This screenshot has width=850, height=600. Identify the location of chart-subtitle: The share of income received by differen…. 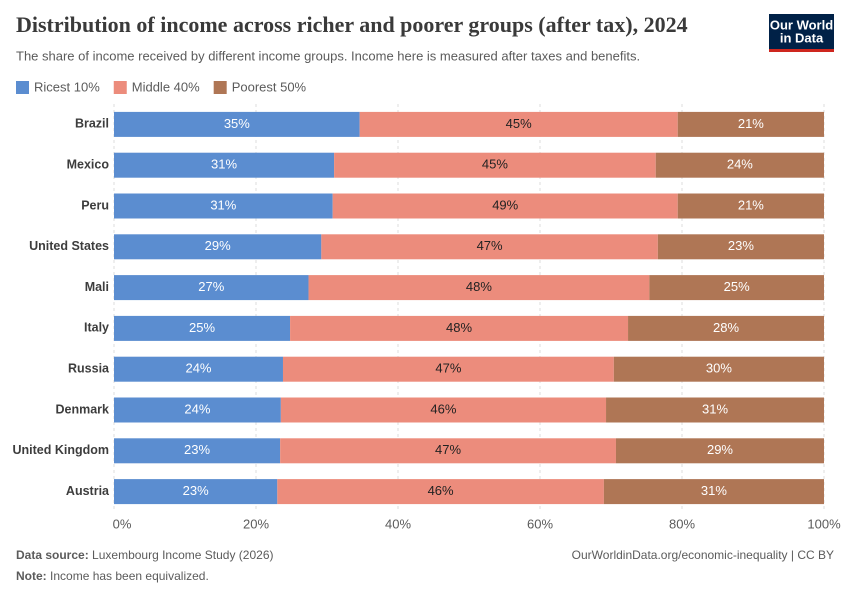
(328, 55).